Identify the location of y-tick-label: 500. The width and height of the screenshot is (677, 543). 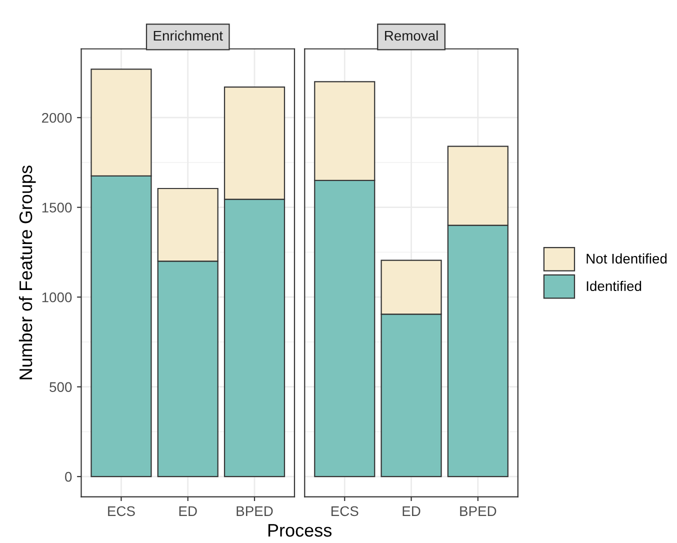
(61, 387).